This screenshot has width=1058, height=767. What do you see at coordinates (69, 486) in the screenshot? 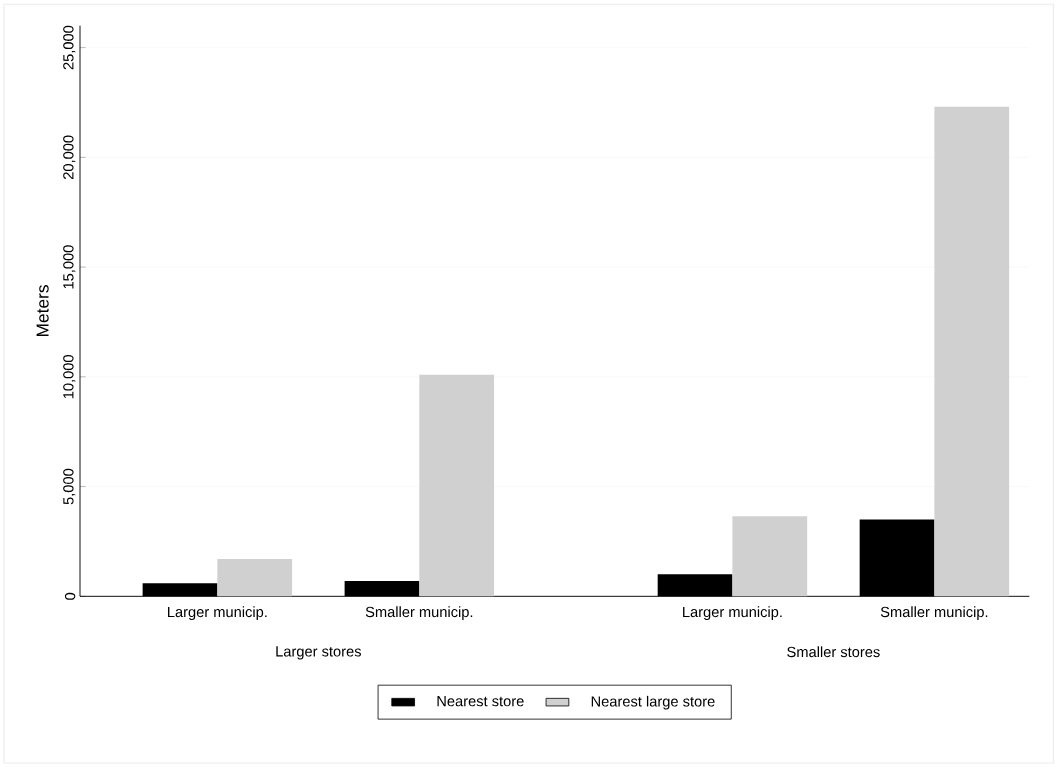
I see `y-tick-label: 5,000` at bounding box center [69, 486].